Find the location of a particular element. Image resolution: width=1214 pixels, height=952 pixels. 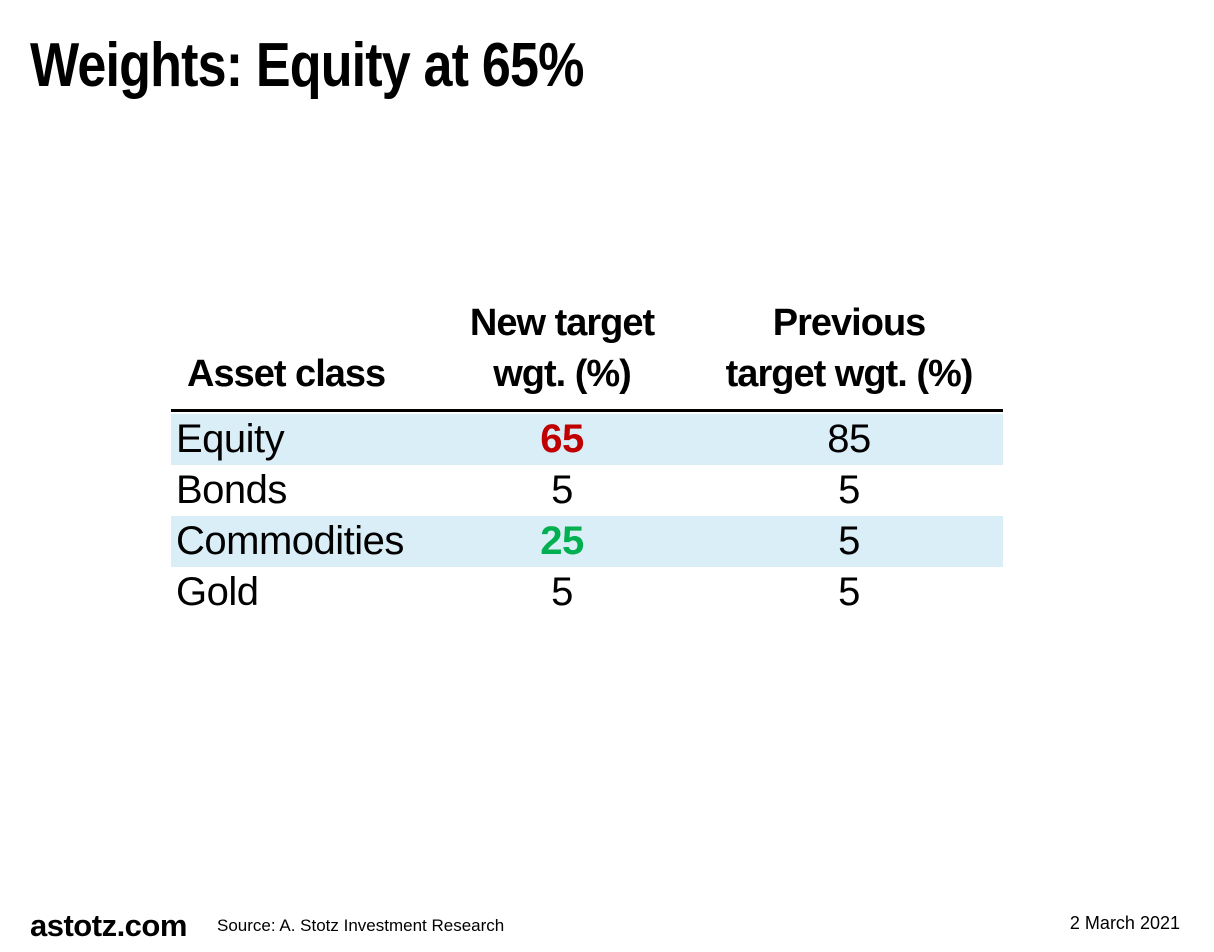

table-row-commodities: Commodities 25 5 is located at coordinates (587, 541).